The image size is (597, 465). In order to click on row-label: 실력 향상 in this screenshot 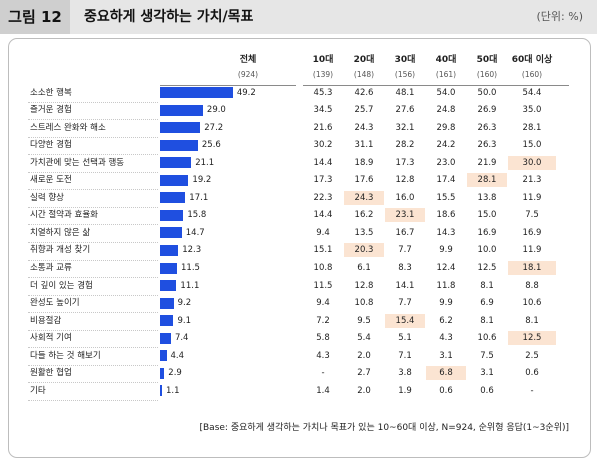, I will do `click(47, 197)`.